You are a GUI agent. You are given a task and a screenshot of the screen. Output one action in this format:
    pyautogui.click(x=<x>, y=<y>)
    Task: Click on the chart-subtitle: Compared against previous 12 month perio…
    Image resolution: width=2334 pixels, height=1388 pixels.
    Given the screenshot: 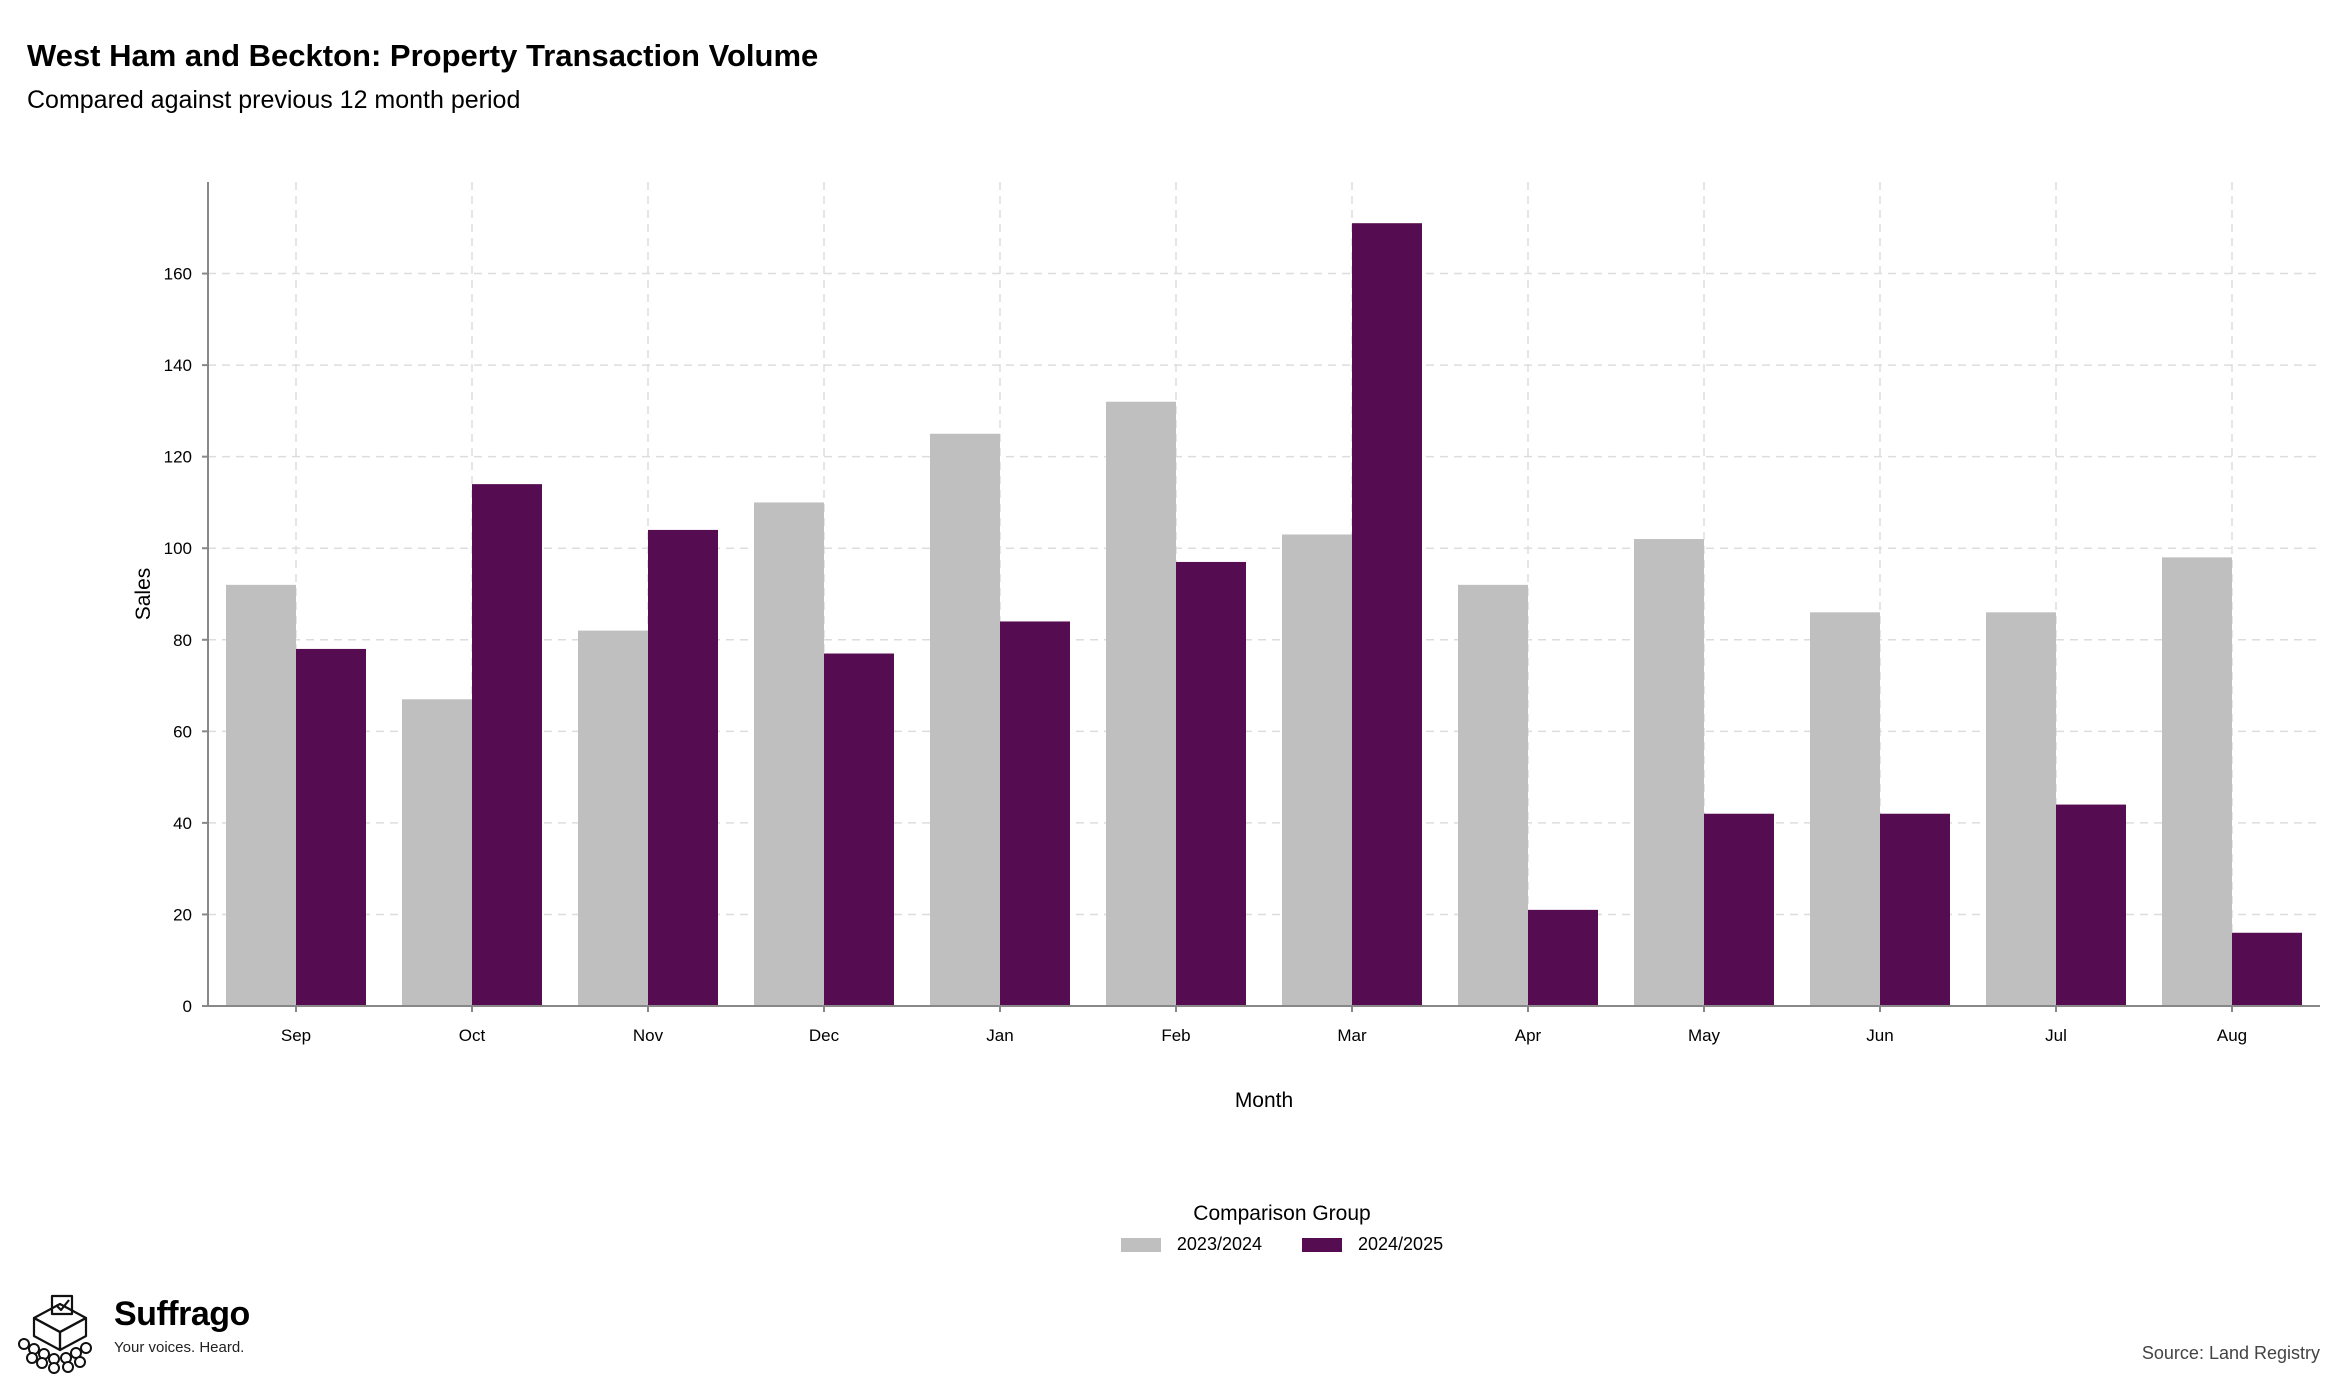 What is the action you would take?
    pyautogui.click(x=274, y=100)
    